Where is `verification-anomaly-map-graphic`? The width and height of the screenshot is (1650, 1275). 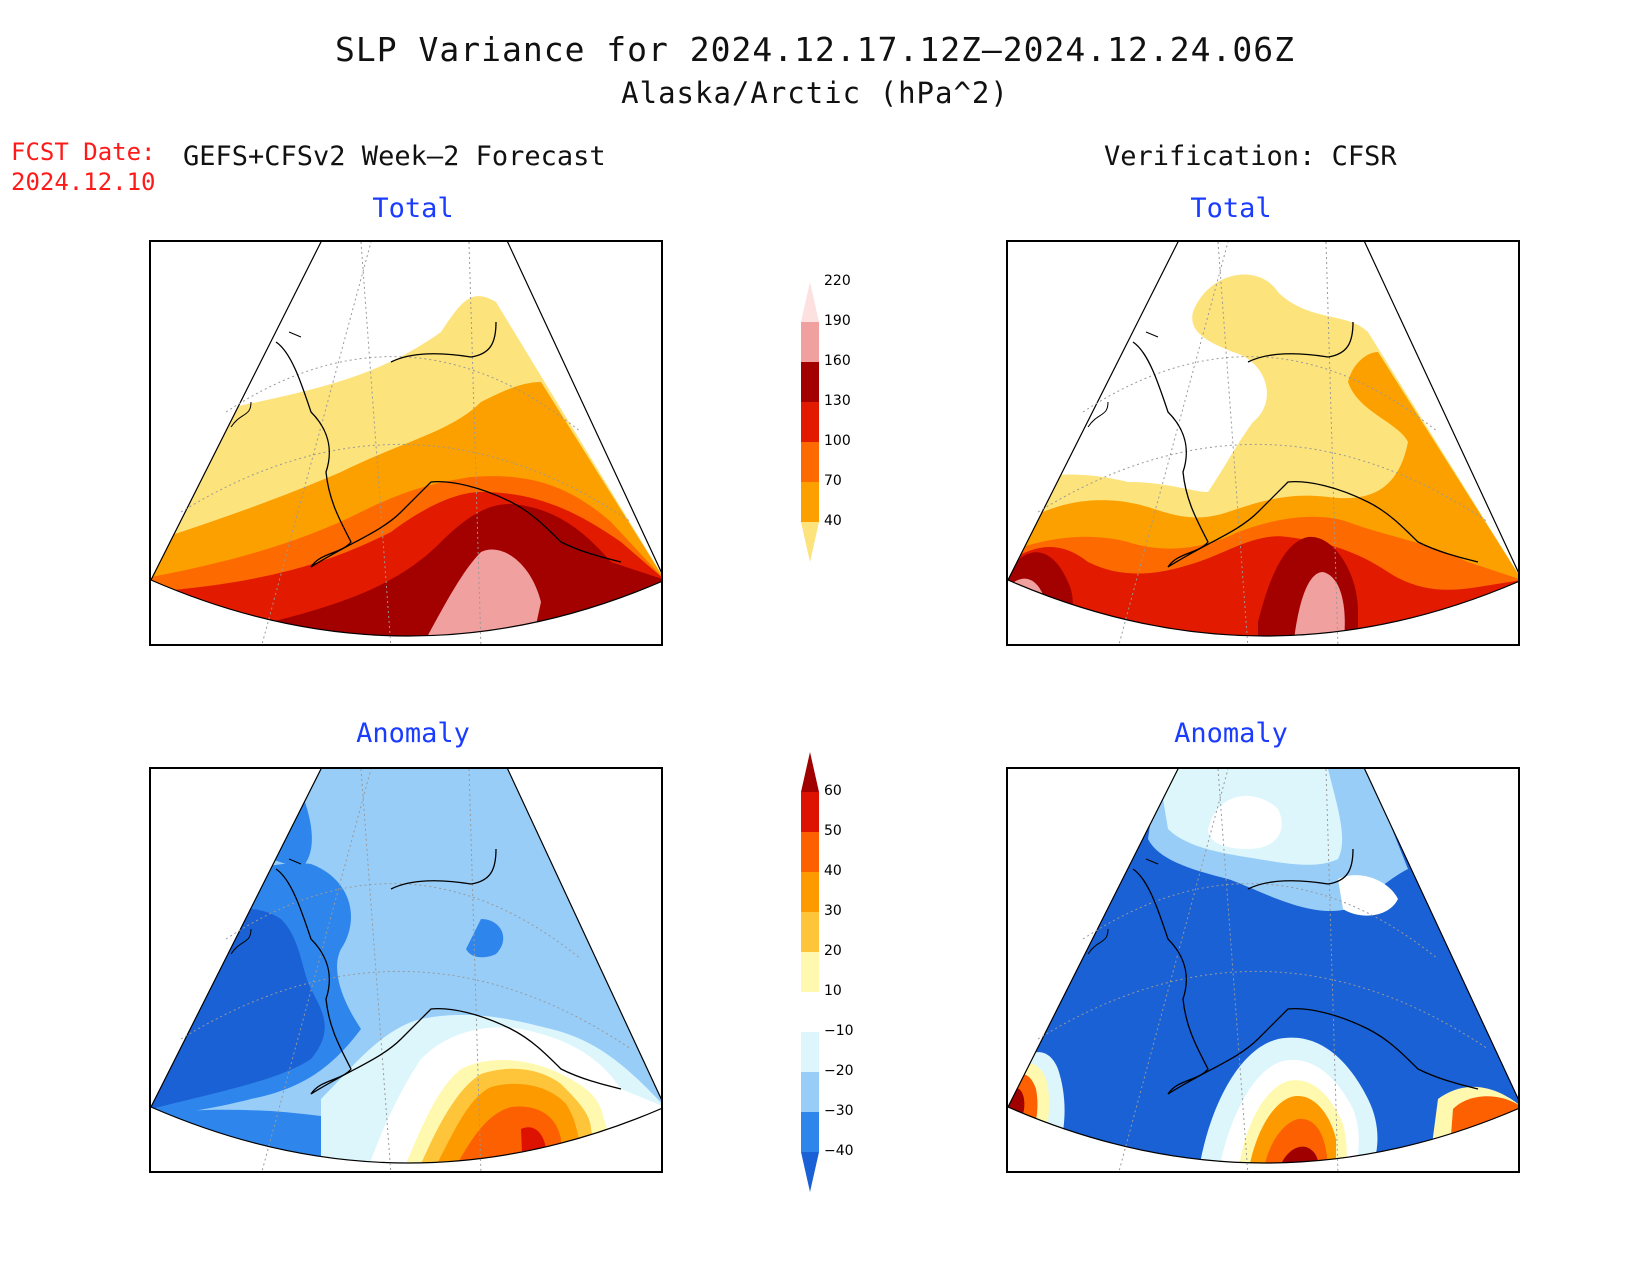
verification-anomaly-map-graphic is located at coordinates (1263, 970).